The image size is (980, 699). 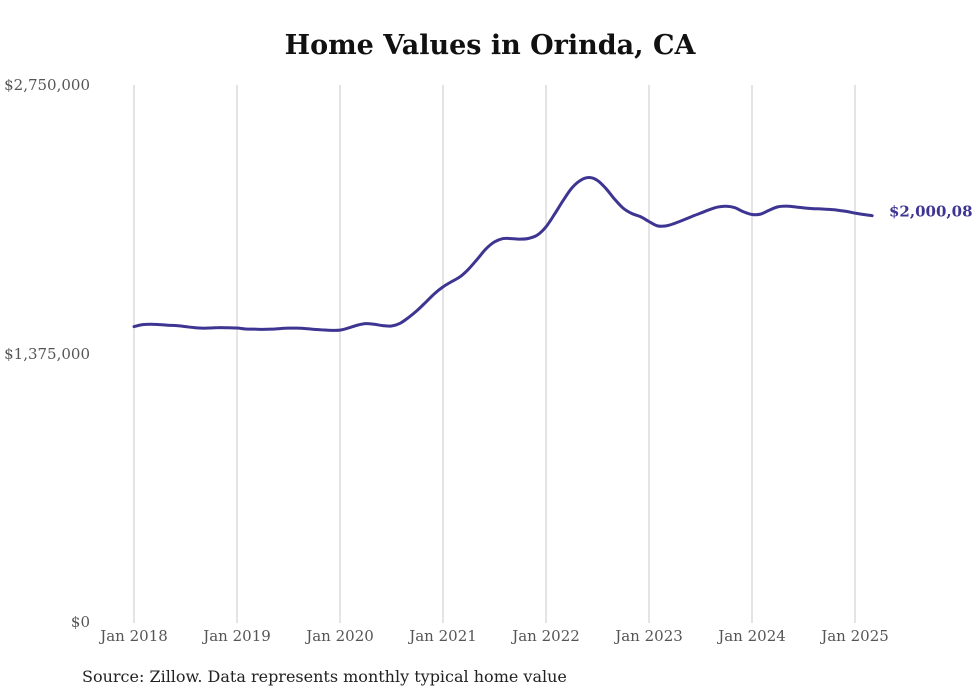 I want to click on y-tick-label: $2,750,000, so click(x=47, y=85).